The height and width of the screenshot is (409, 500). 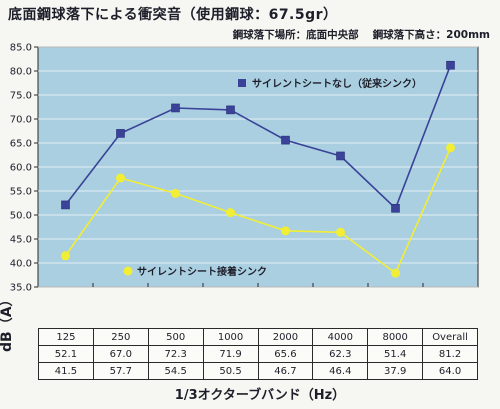 I want to click on y-axis-label: dB（A）, so click(x=7, y=322).